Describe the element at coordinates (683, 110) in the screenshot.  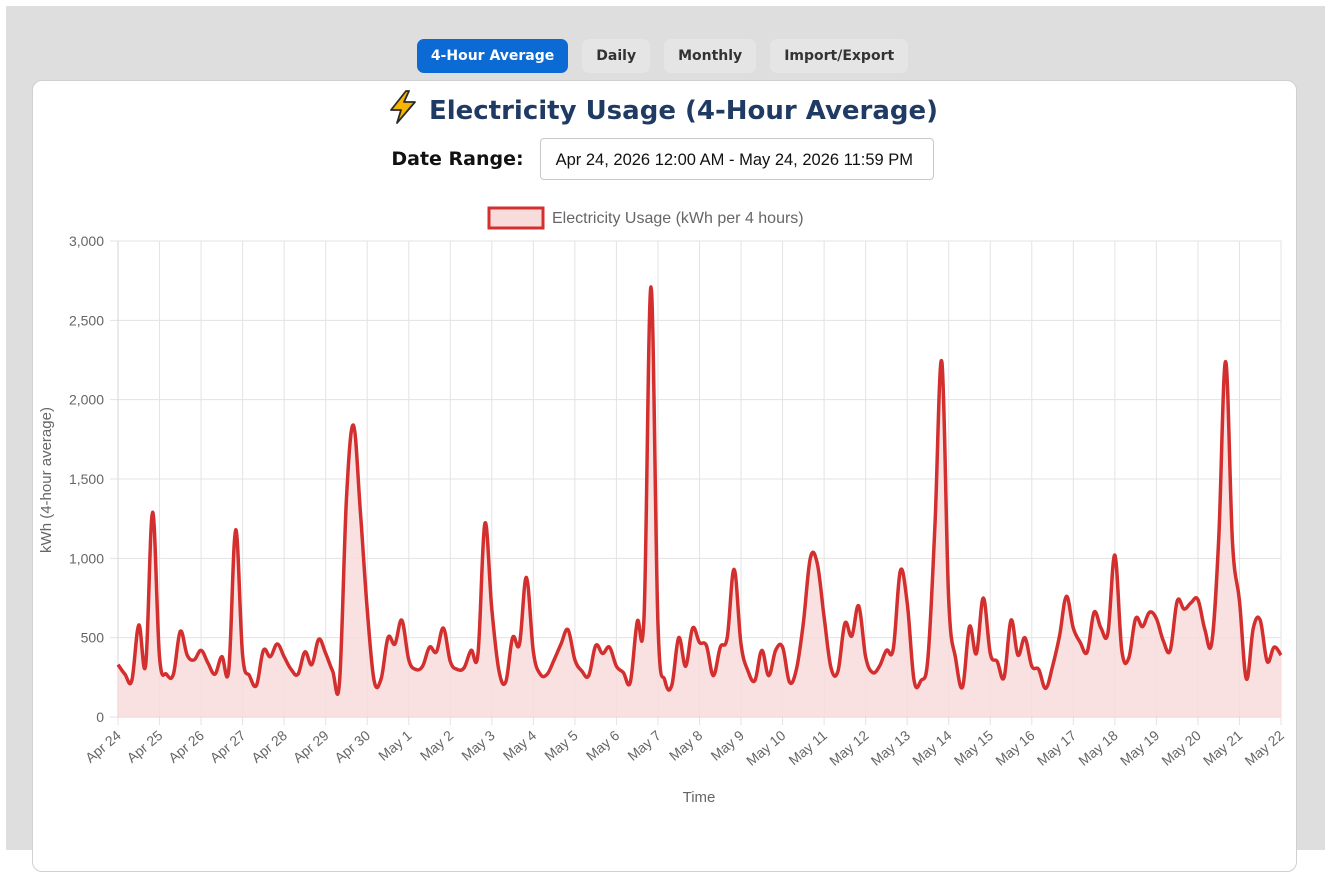
I see `page-title-text: Electricity Usage (4-Hour Average)` at that location.